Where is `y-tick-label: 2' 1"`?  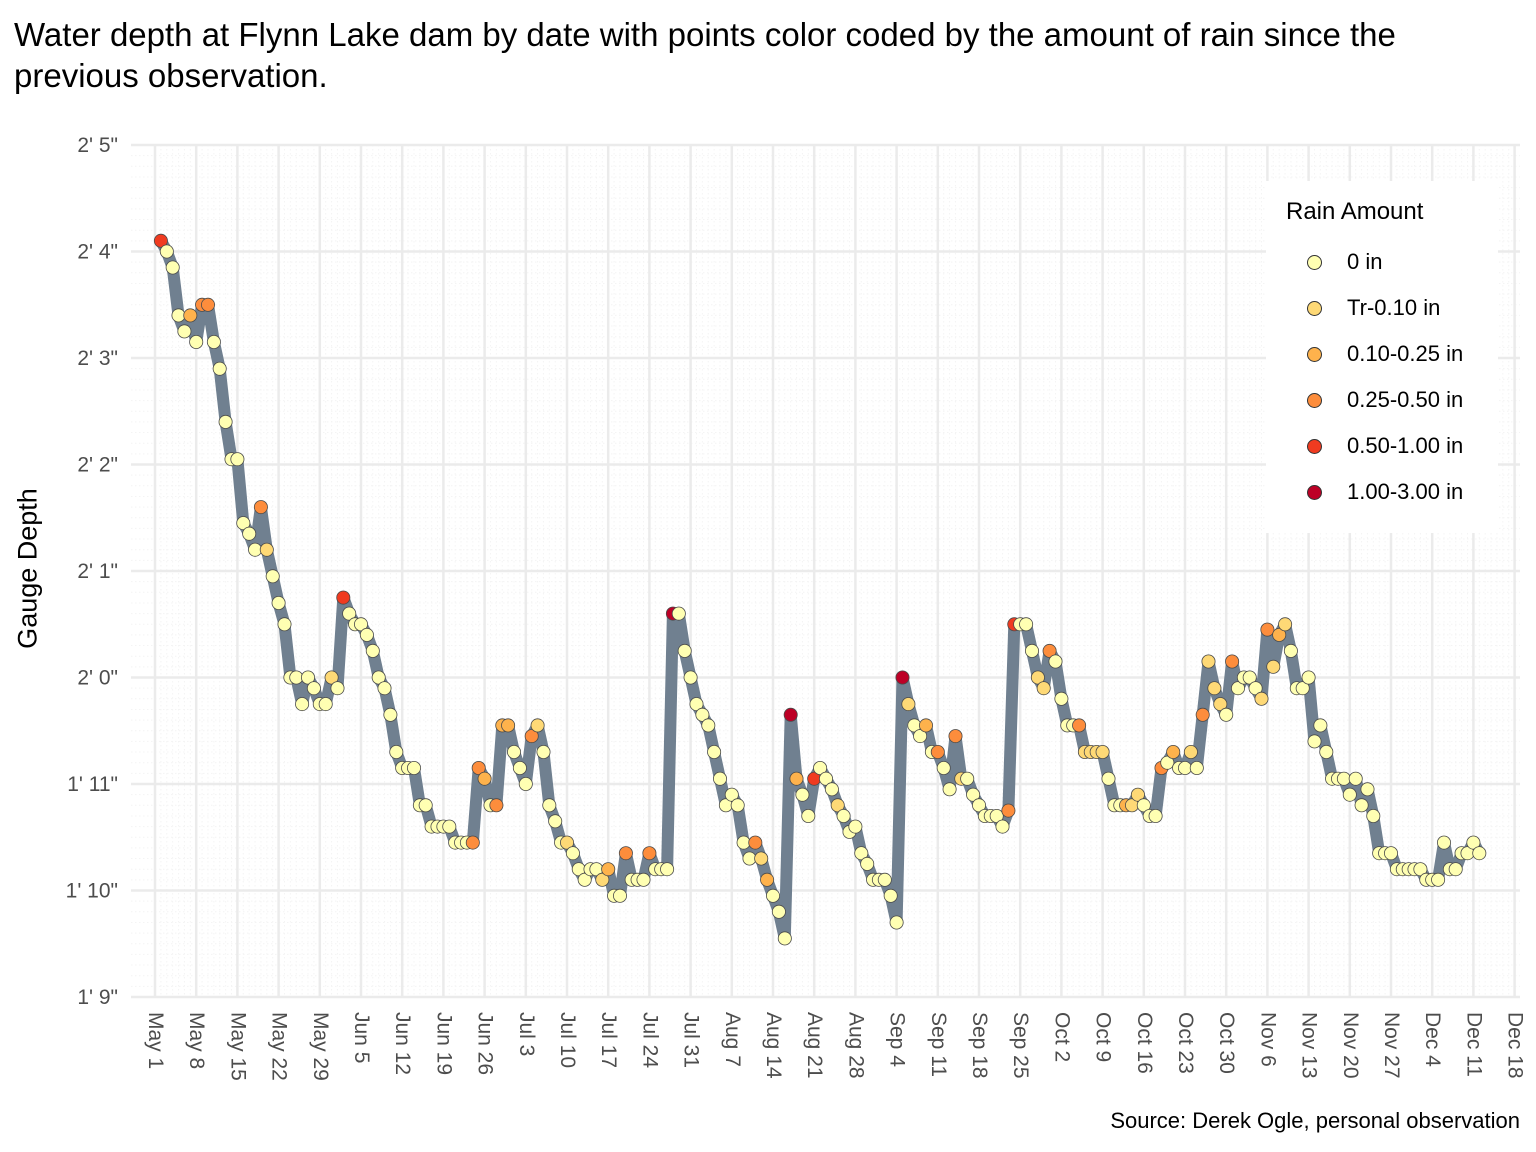 y-tick-label: 2' 1" is located at coordinates (97, 571).